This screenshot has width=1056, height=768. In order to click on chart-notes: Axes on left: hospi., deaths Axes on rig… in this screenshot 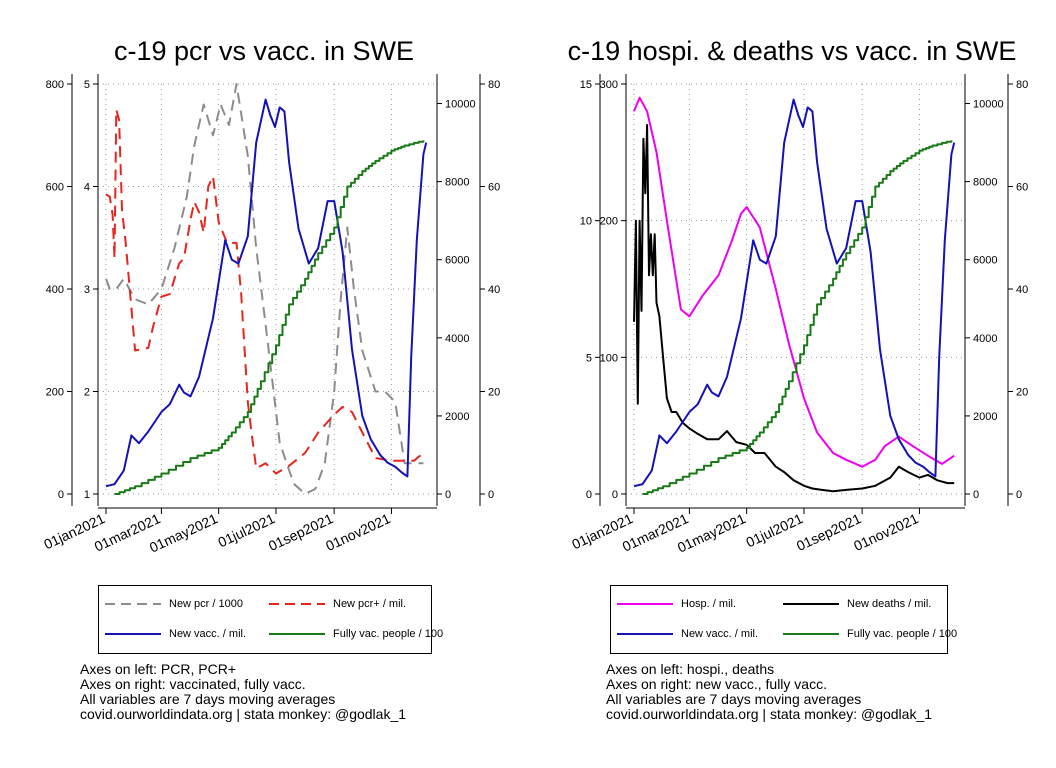, I will do `click(769, 692)`.